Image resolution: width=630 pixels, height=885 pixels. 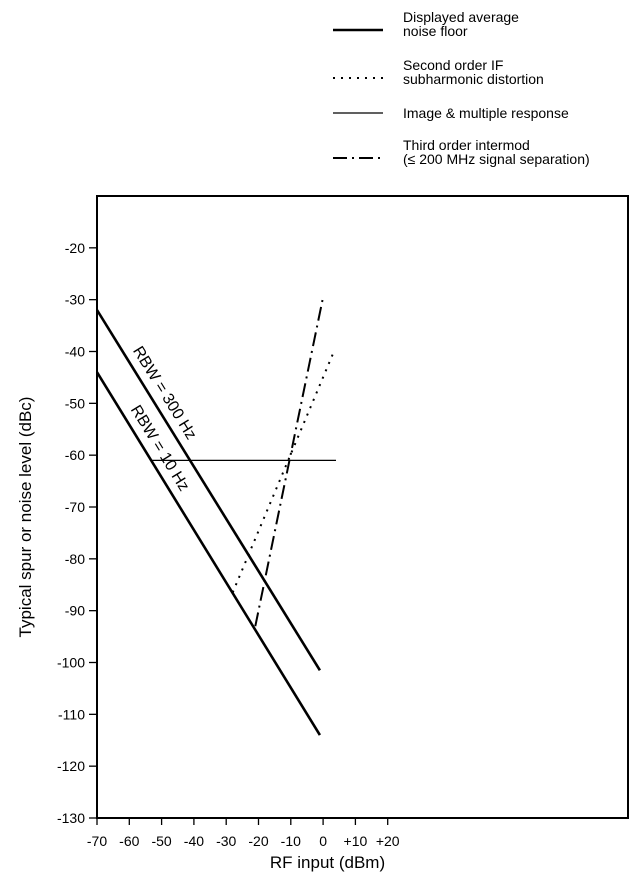 I want to click on series-third-order, so click(x=289, y=461).